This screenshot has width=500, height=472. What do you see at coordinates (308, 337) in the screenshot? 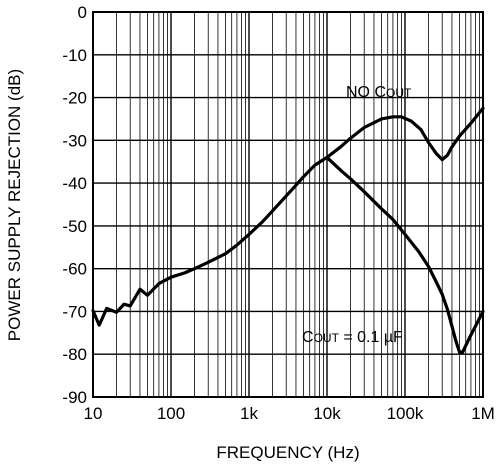
I see `annotation-cout-main: C` at bounding box center [308, 337].